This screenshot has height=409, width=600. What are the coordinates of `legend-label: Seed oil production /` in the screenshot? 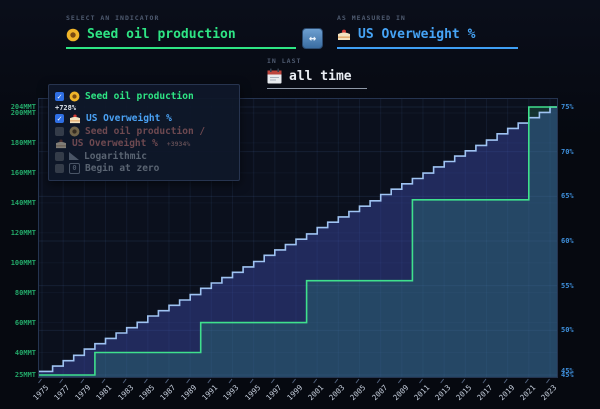 It's located at (145, 131).